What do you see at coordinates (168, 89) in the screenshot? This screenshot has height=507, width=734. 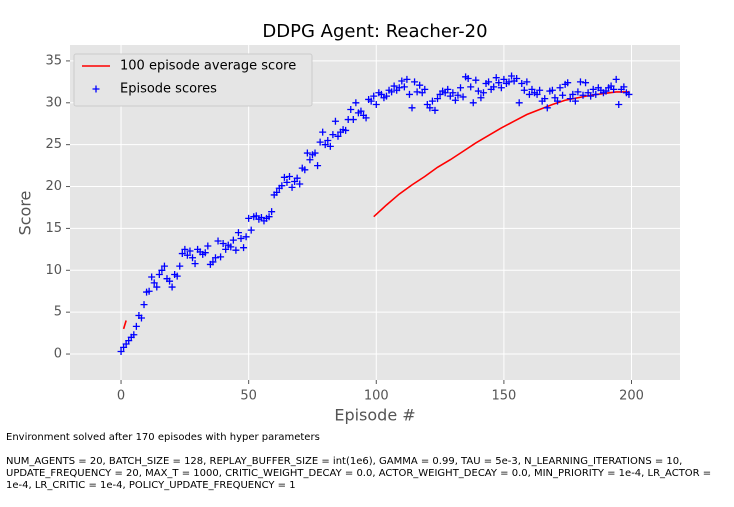 I see `legend-label: Episode scores` at bounding box center [168, 89].